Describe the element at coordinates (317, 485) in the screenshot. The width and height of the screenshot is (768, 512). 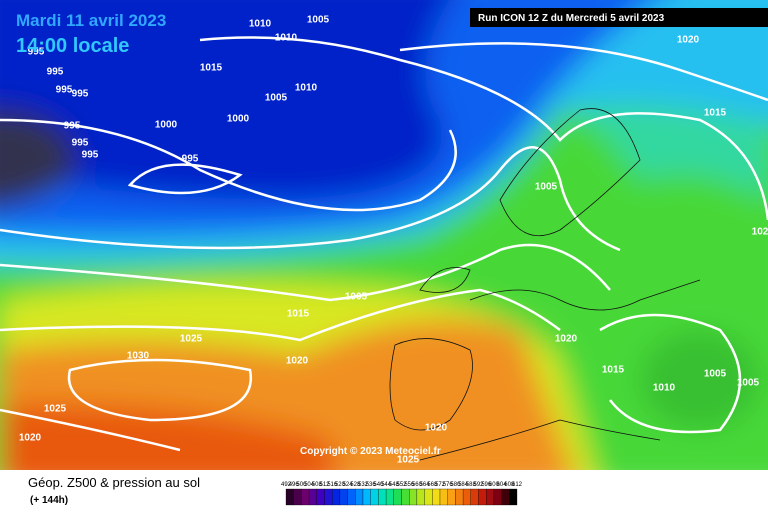
I see `scale-label: 508` at that location.